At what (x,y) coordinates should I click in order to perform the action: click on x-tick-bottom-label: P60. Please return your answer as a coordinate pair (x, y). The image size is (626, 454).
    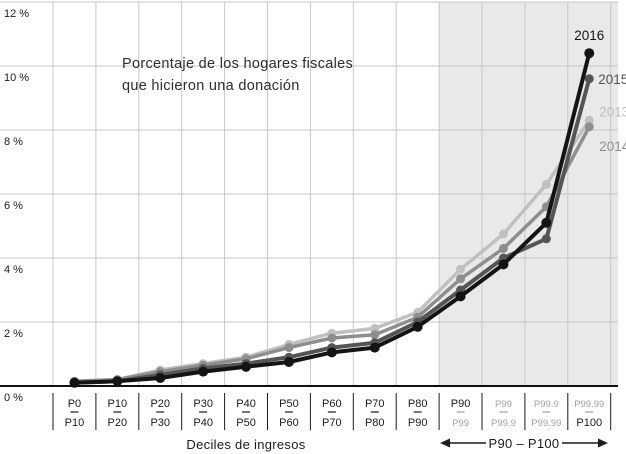
    Looking at the image, I should click on (289, 423).